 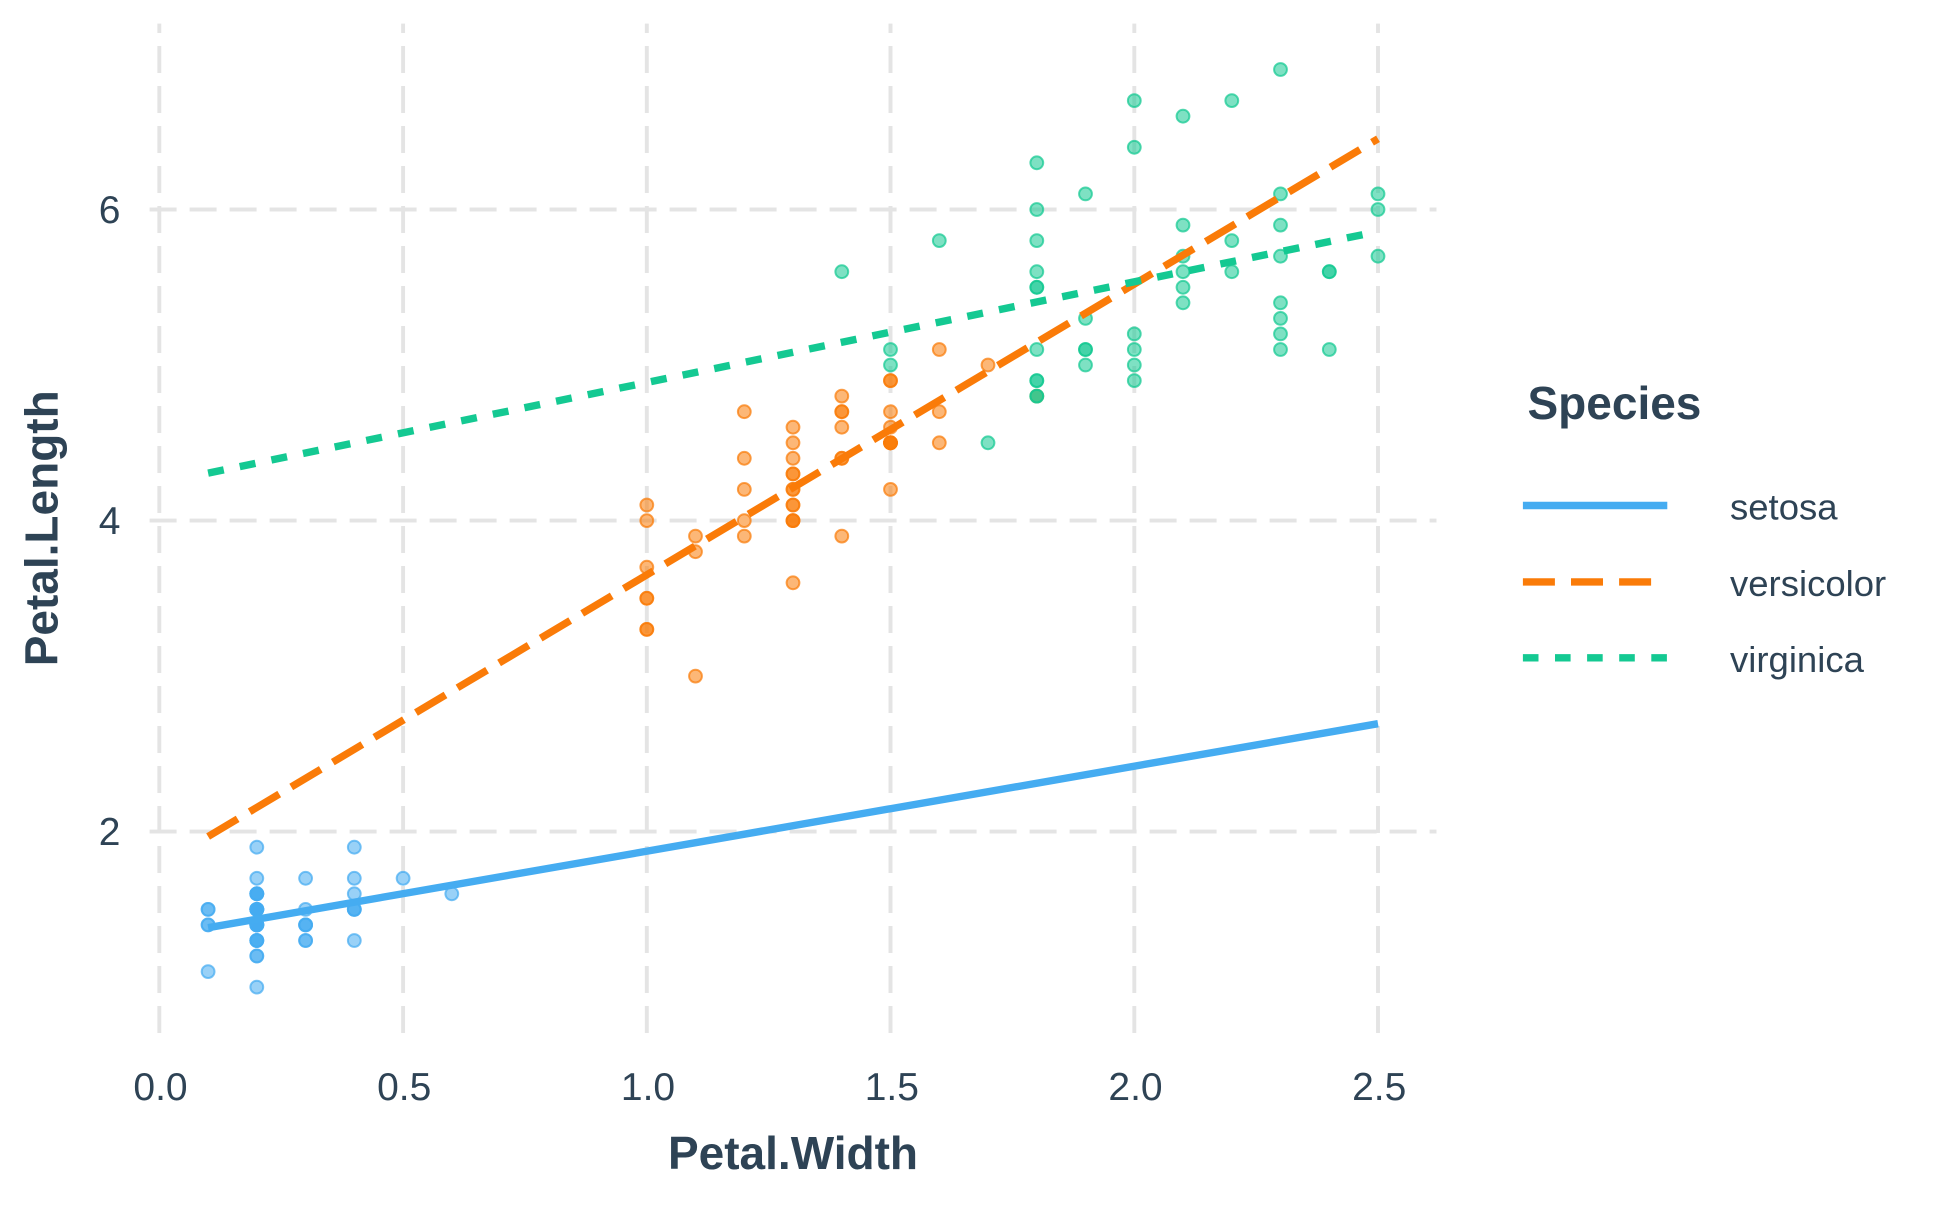 I want to click on svg-text: 0.0, so click(x=160, y=1087).